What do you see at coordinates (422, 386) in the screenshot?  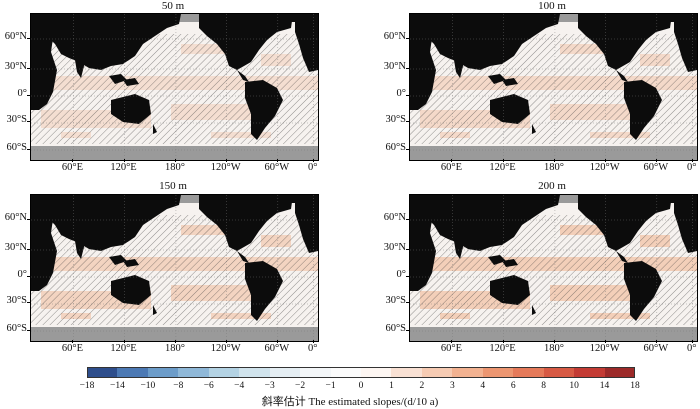 I see `colorbar-tick-label: 2` at bounding box center [422, 386].